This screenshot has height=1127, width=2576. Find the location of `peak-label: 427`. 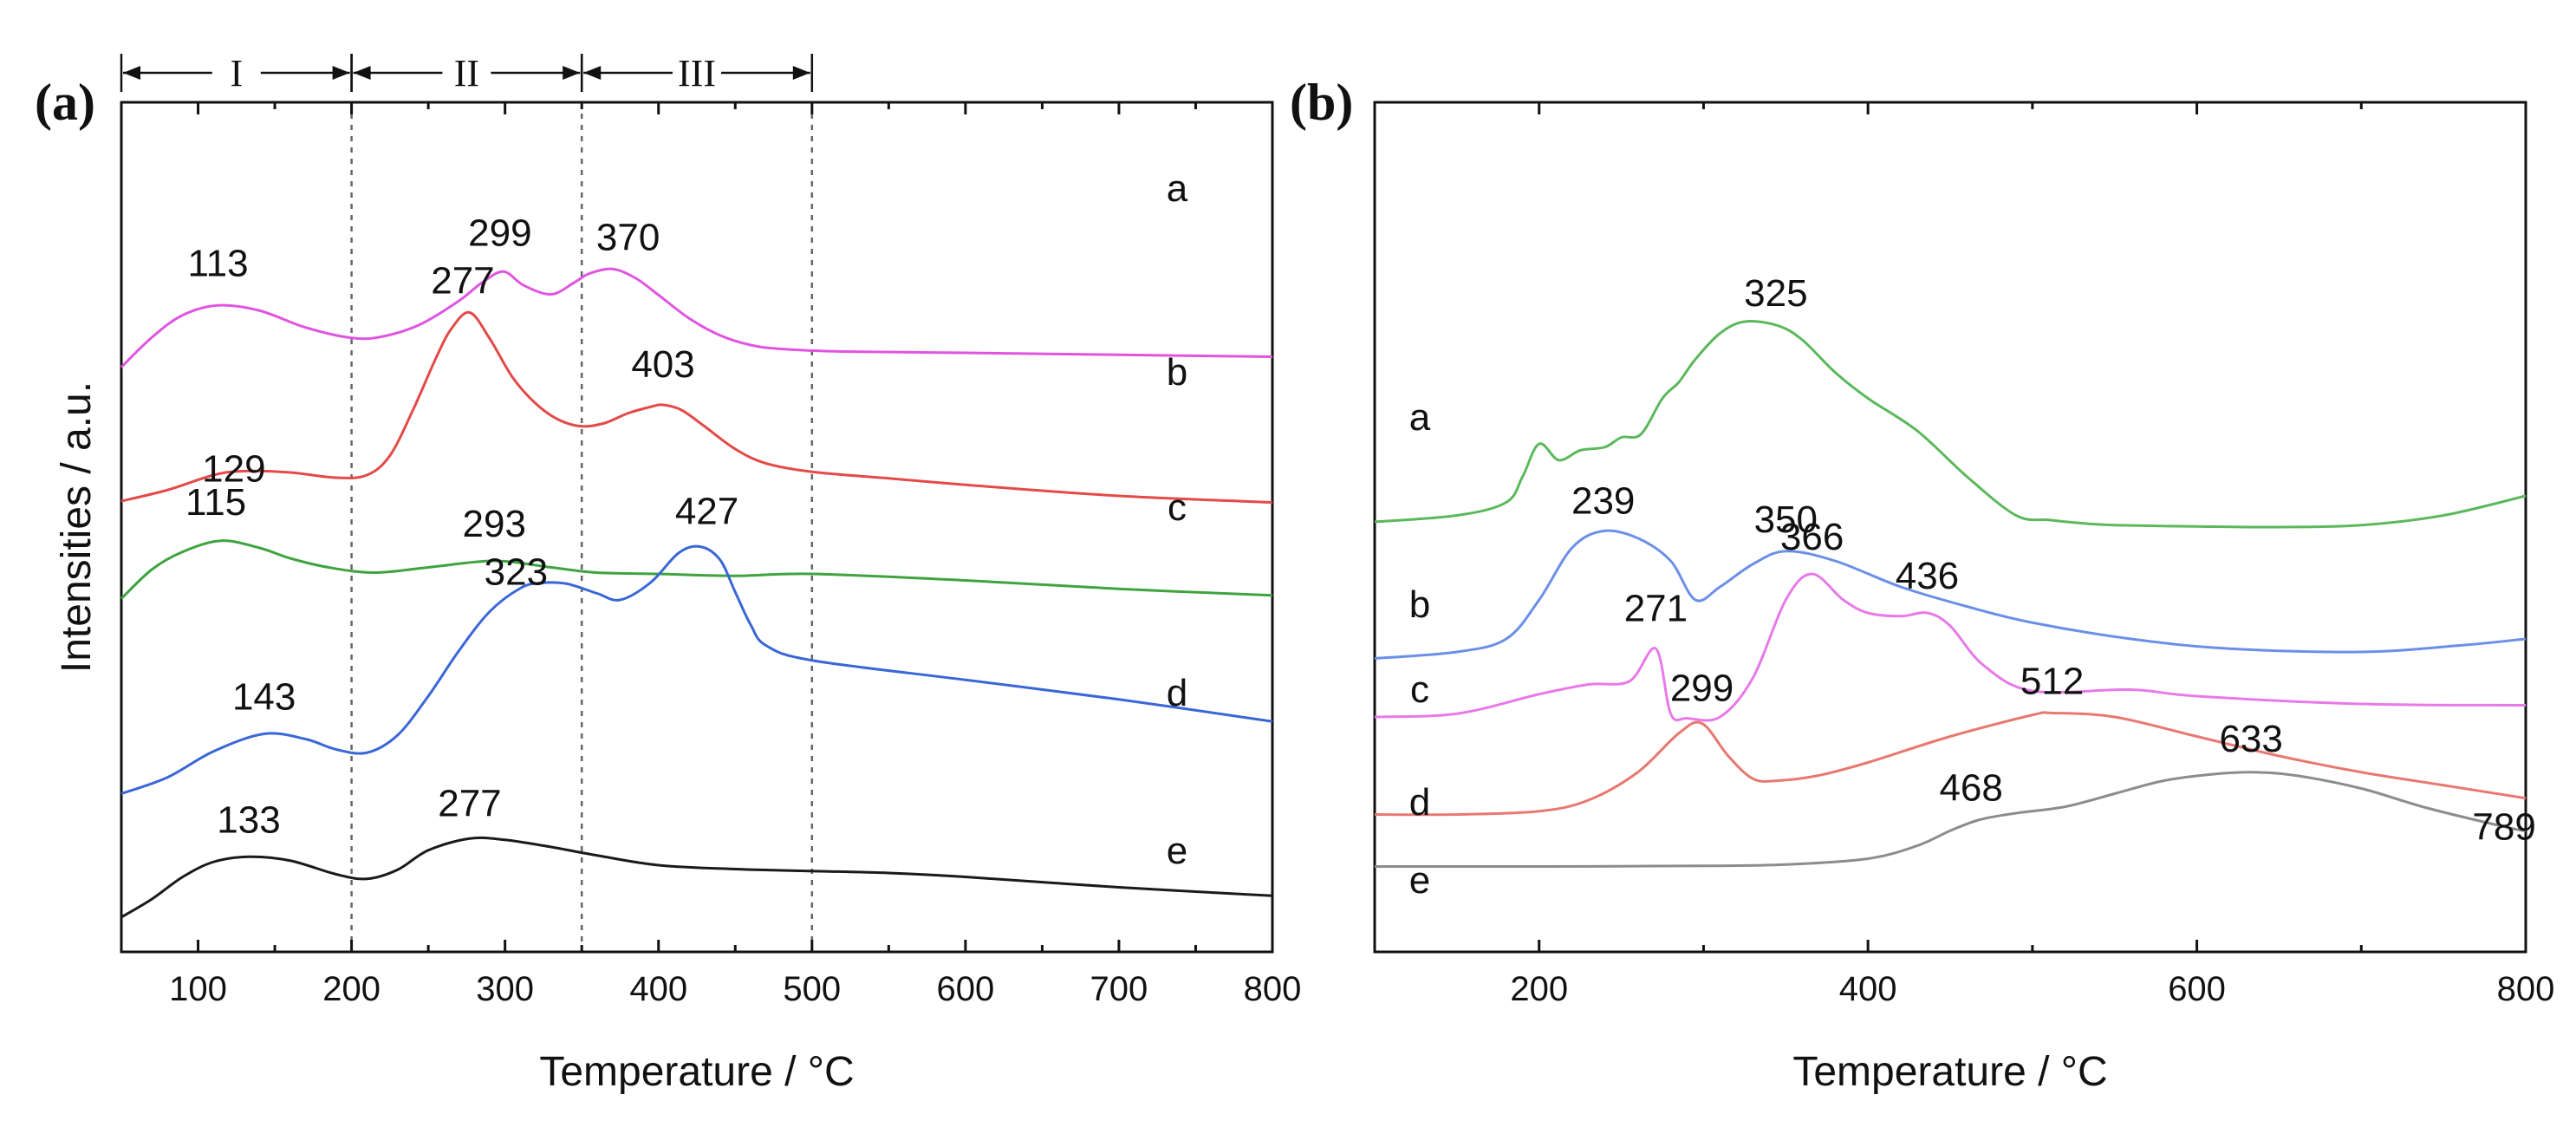

peak-label: 427 is located at coordinates (706, 512).